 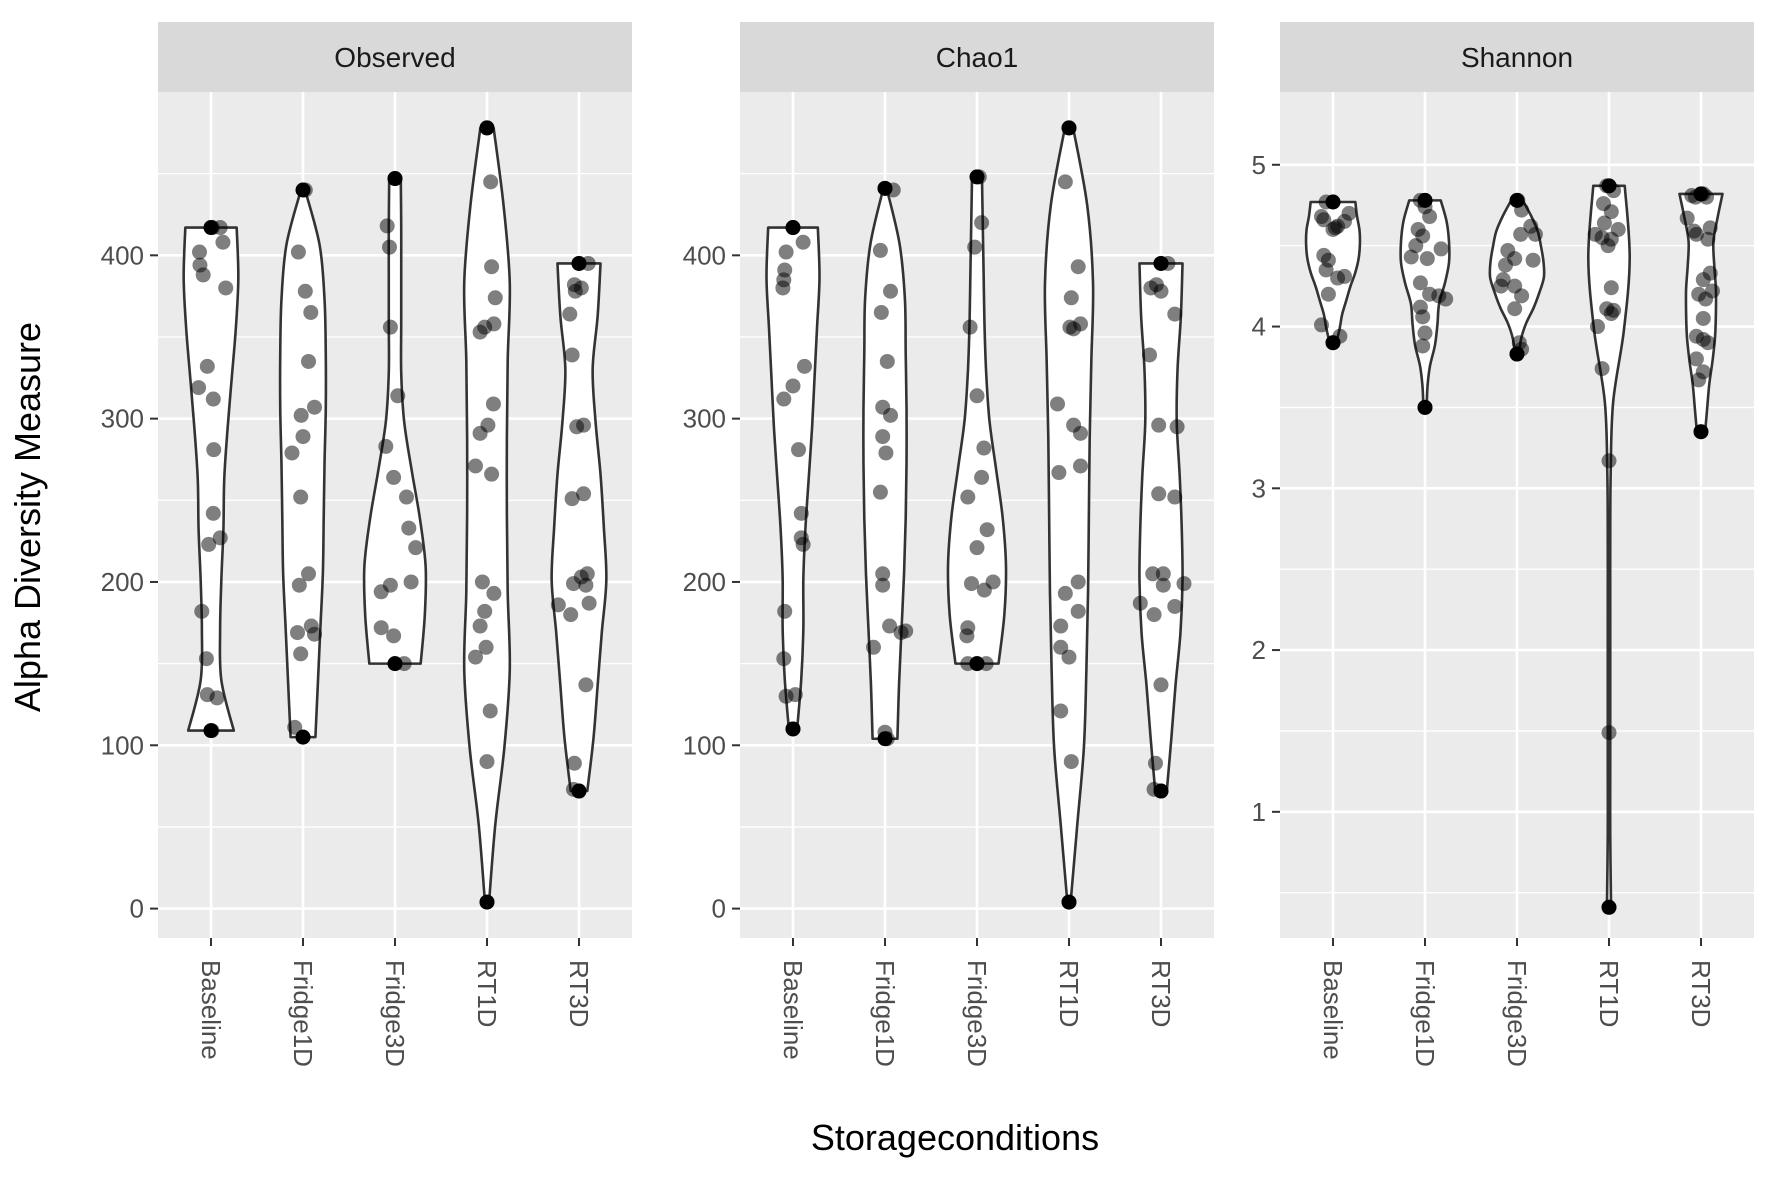 I want to click on facet-title: Shannon, so click(x=1517, y=57).